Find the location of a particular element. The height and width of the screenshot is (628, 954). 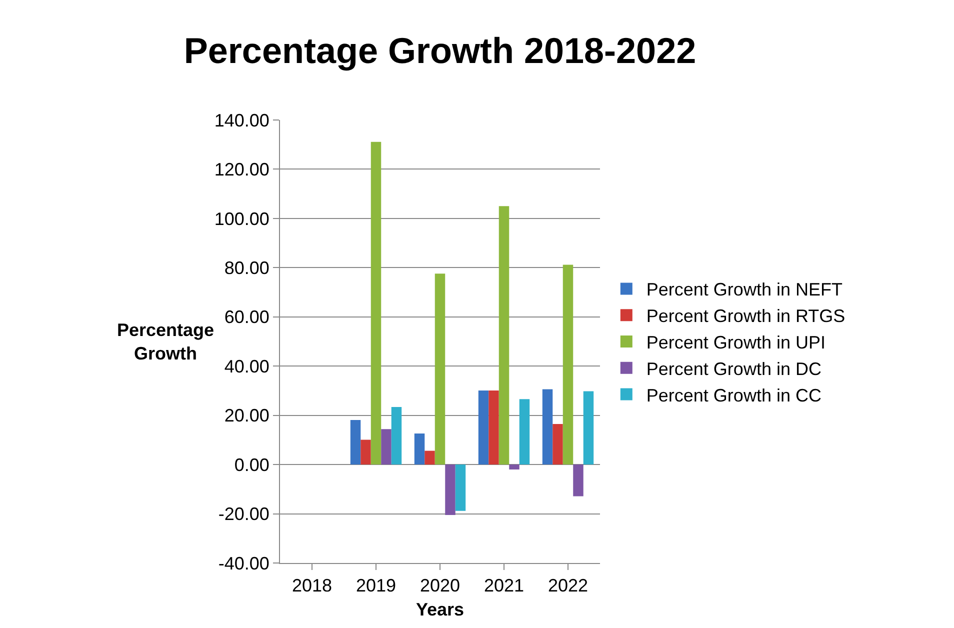

y-tick-label: -40.00 is located at coordinates (244, 563).